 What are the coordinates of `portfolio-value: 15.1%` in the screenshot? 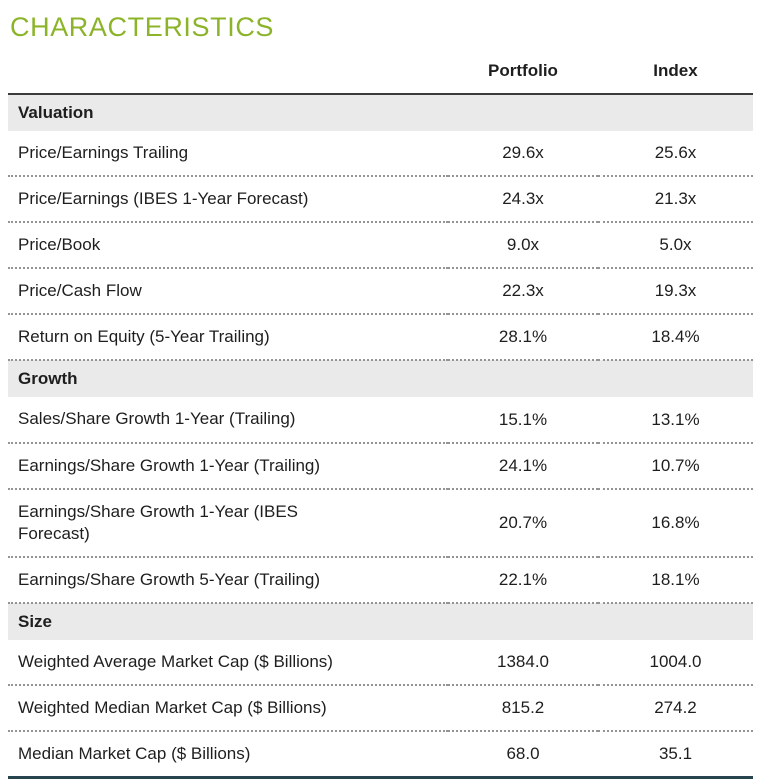 It's located at (523, 420).